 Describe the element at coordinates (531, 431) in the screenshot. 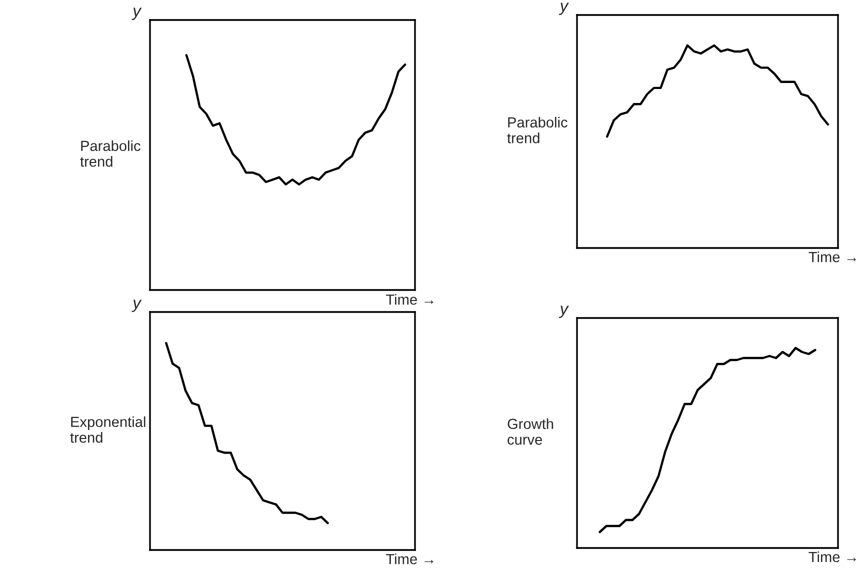

I see `text: Growth curve` at that location.